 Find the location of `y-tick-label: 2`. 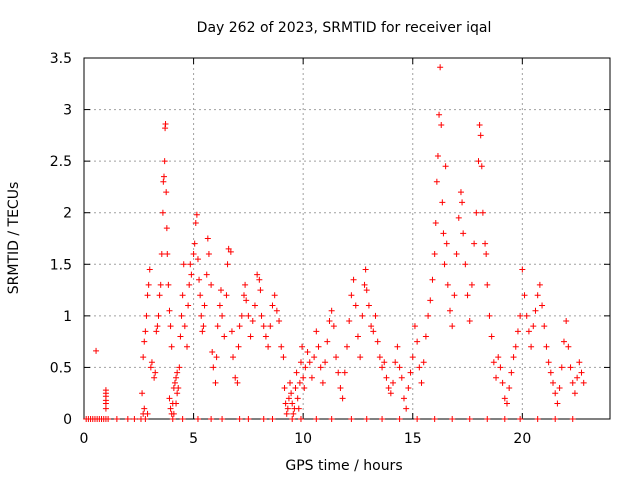

y-tick-label: 2 is located at coordinates (67, 214).